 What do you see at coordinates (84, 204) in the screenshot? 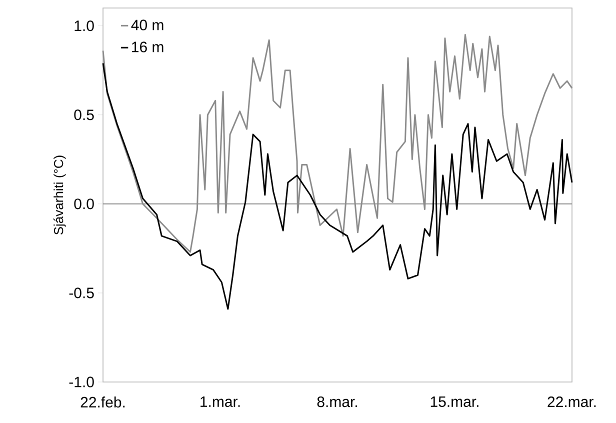
I see `y-tick-label: 0.0` at bounding box center [84, 204].